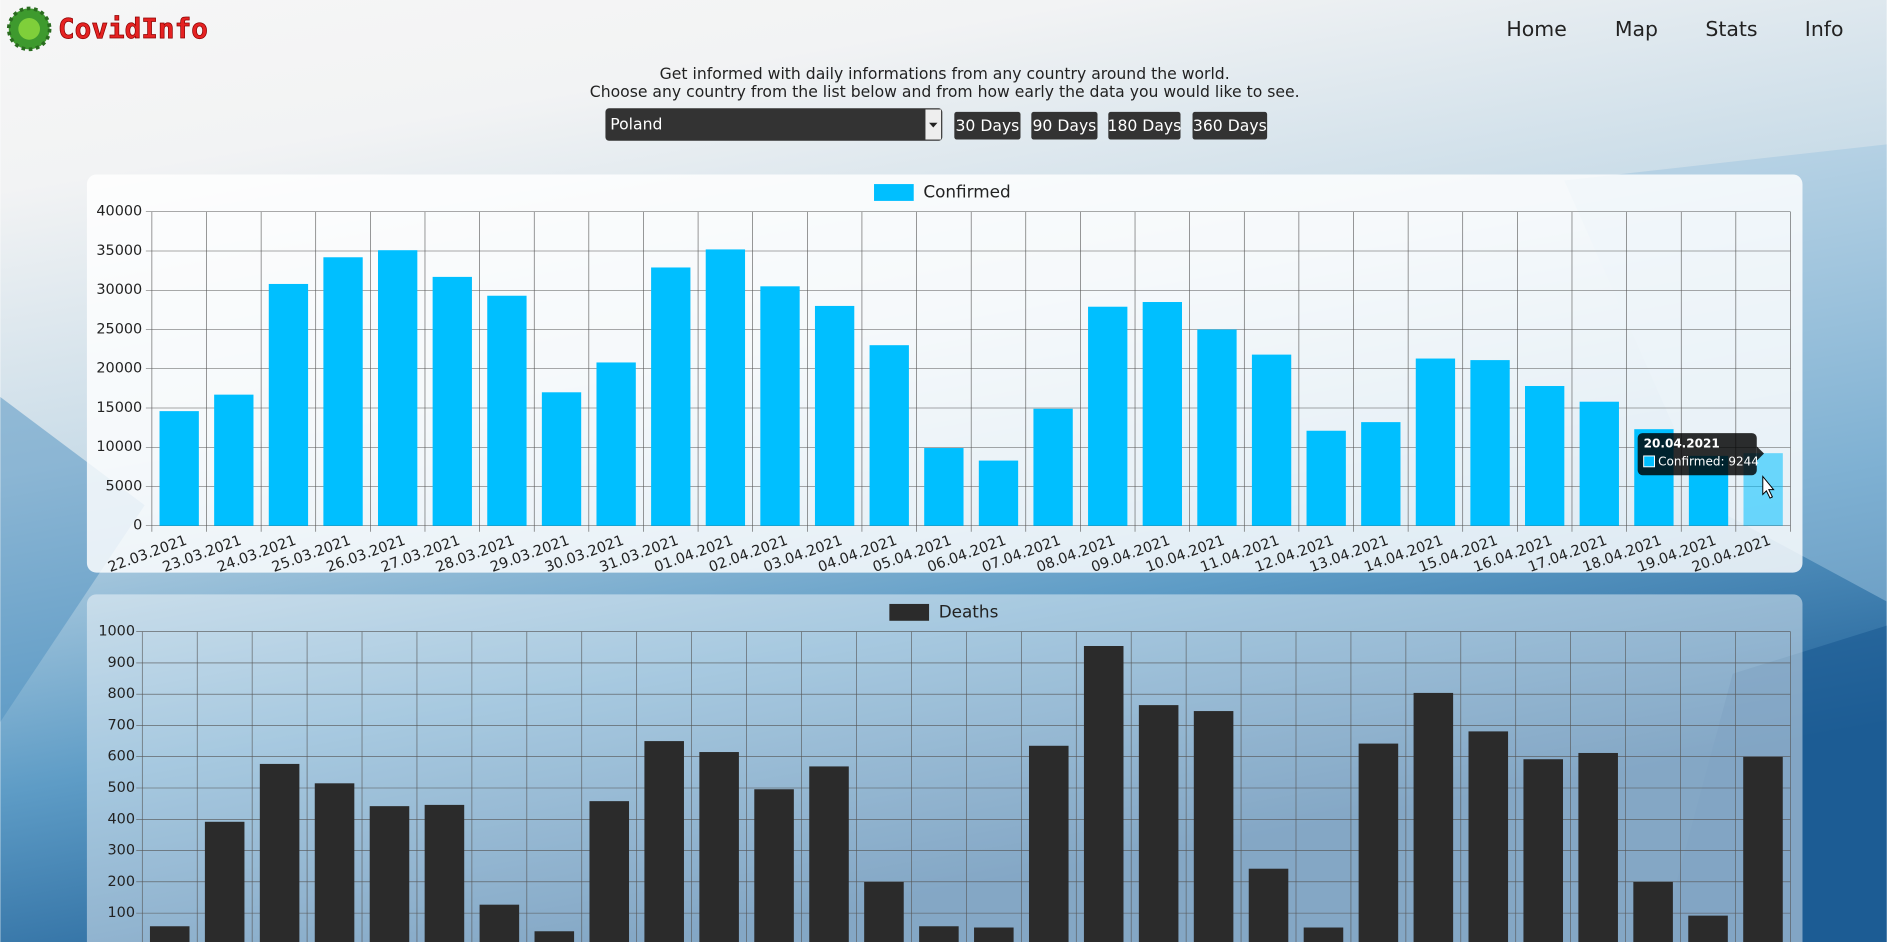 This screenshot has height=942, width=1887. Describe the element at coordinates (119, 329) in the screenshot. I see `y-tick-label: 25000` at that location.